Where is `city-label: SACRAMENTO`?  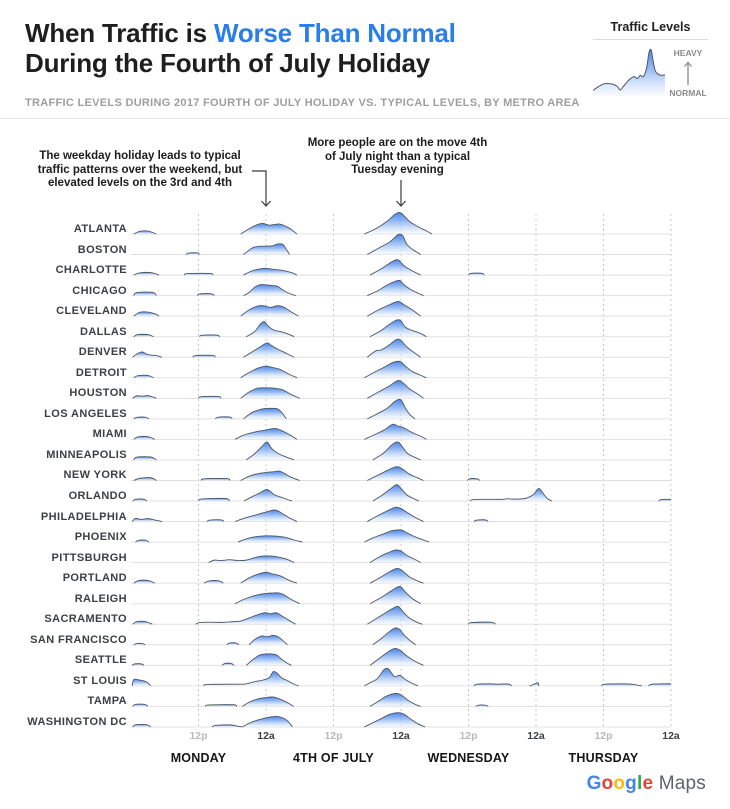 city-label: SACRAMENTO is located at coordinates (85, 619).